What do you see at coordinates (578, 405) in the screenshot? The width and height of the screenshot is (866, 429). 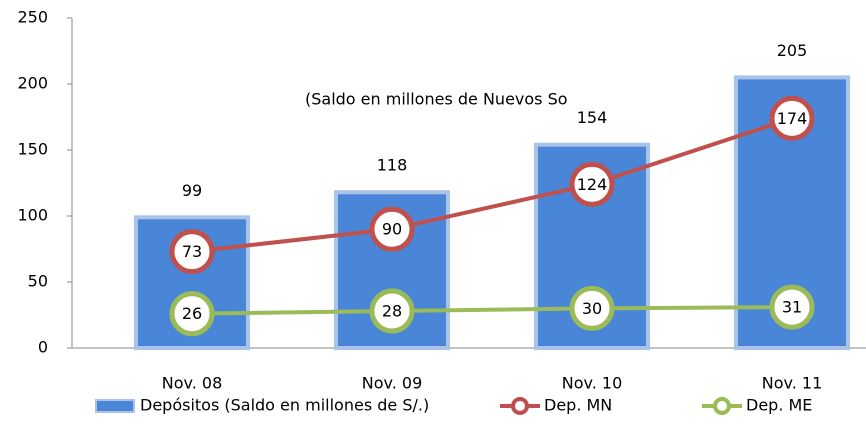 I see `legend-label: Dep. MN` at bounding box center [578, 405].